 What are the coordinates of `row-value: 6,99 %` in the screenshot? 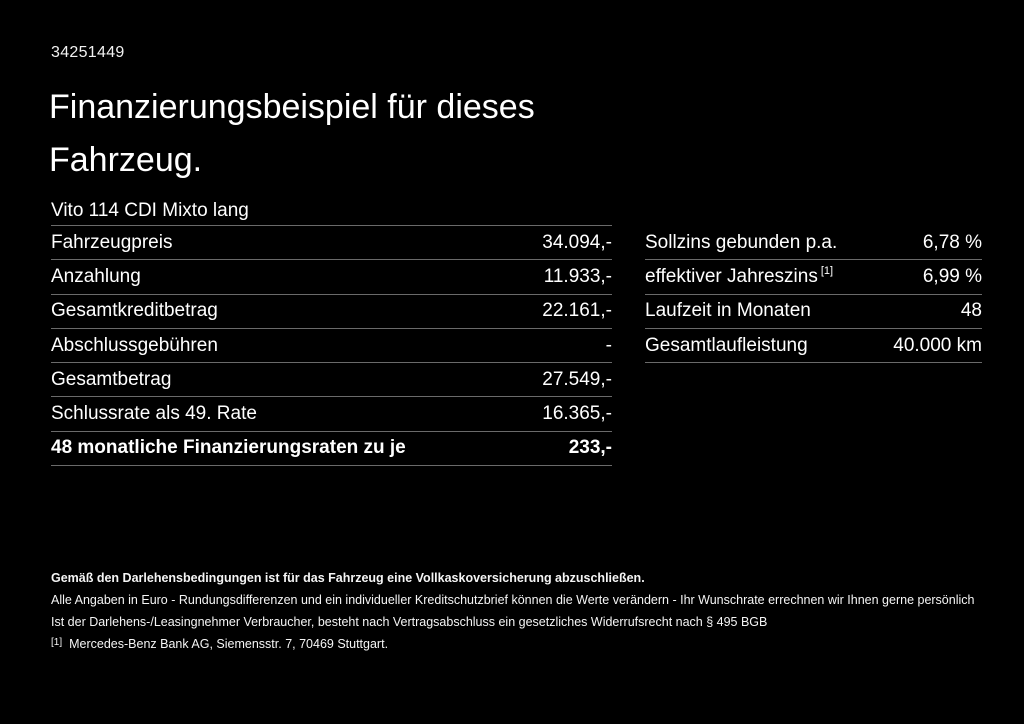 It's located at (952, 276).